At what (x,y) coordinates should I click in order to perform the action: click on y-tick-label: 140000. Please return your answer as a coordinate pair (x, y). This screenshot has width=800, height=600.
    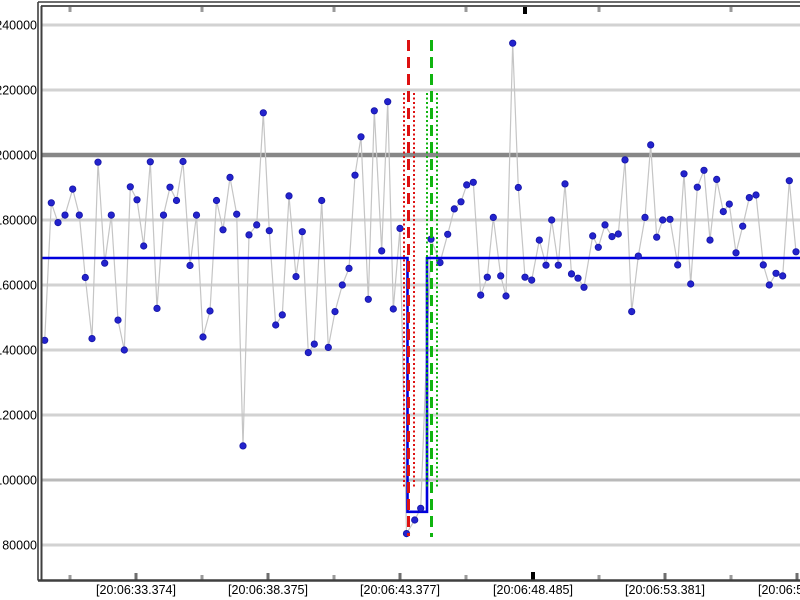
    Looking at the image, I should click on (18, 351).